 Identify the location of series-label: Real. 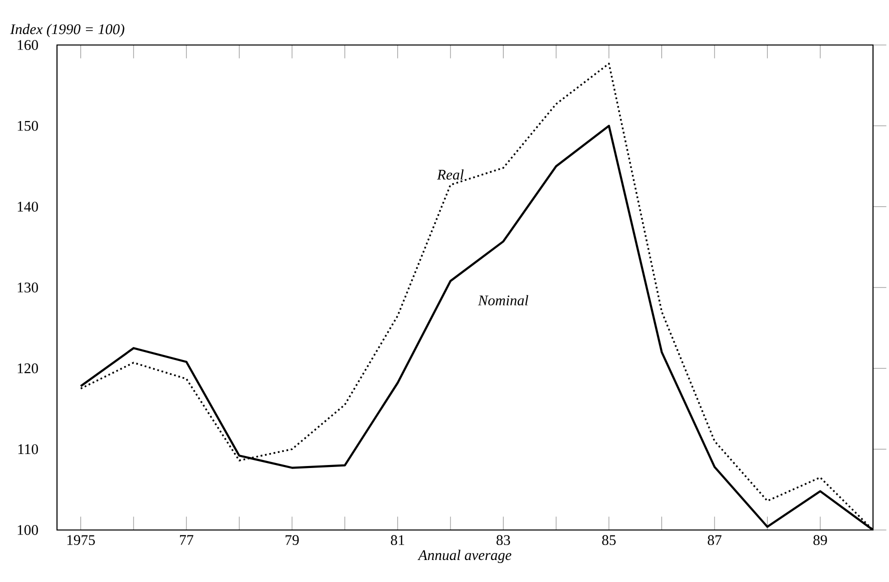
(450, 174).